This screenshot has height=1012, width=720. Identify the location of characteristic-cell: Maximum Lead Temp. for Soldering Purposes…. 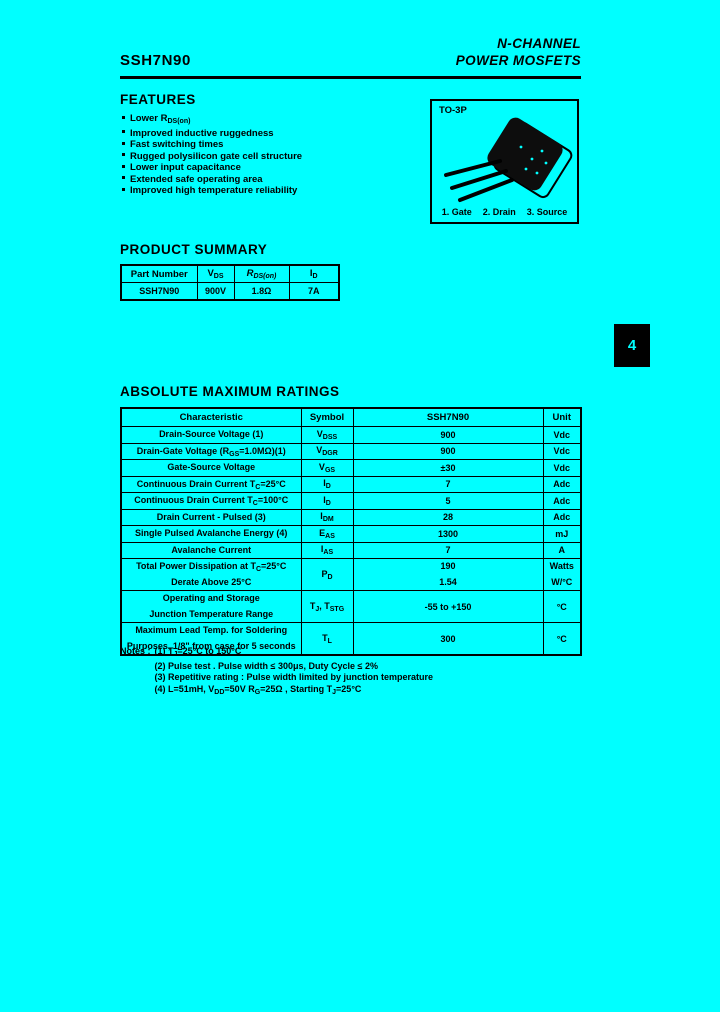
(211, 639).